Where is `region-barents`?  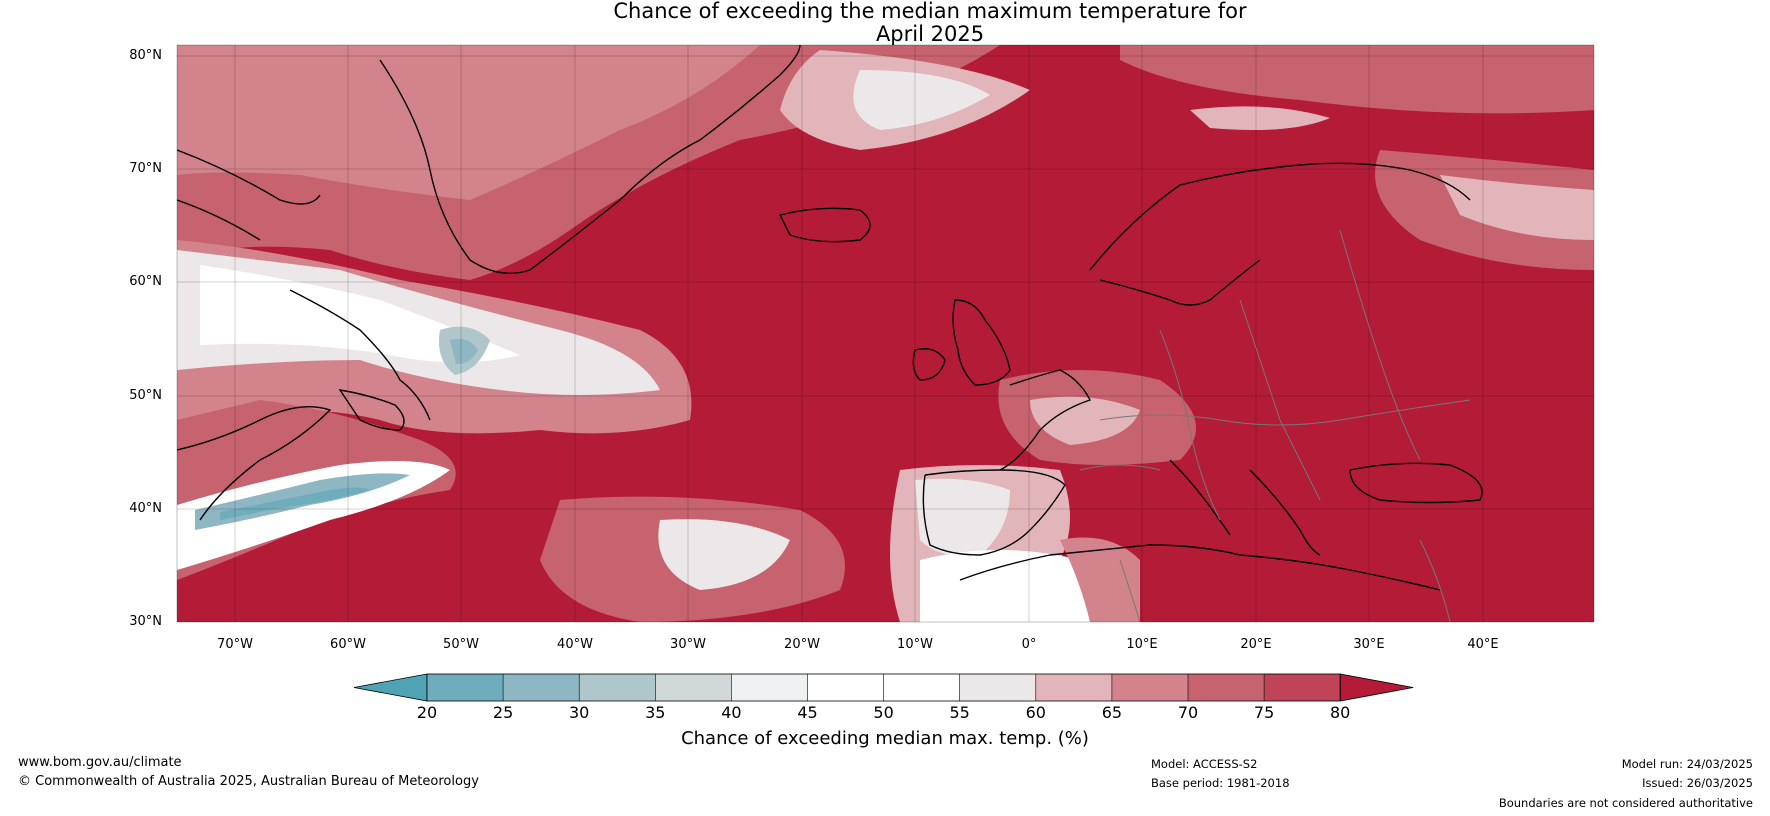 region-barents is located at coordinates (1357, 79).